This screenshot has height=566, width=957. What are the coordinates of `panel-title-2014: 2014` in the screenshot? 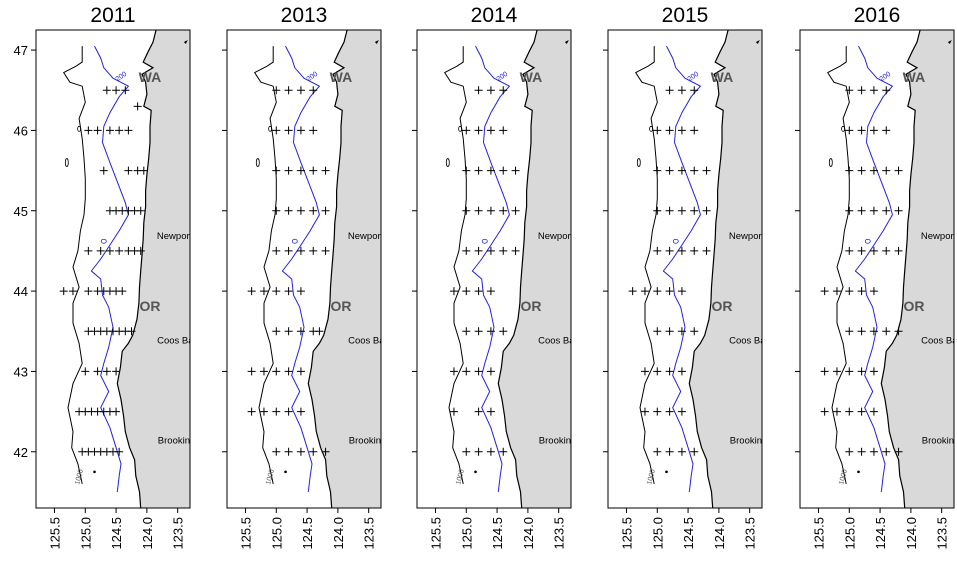 It's located at (494, 15).